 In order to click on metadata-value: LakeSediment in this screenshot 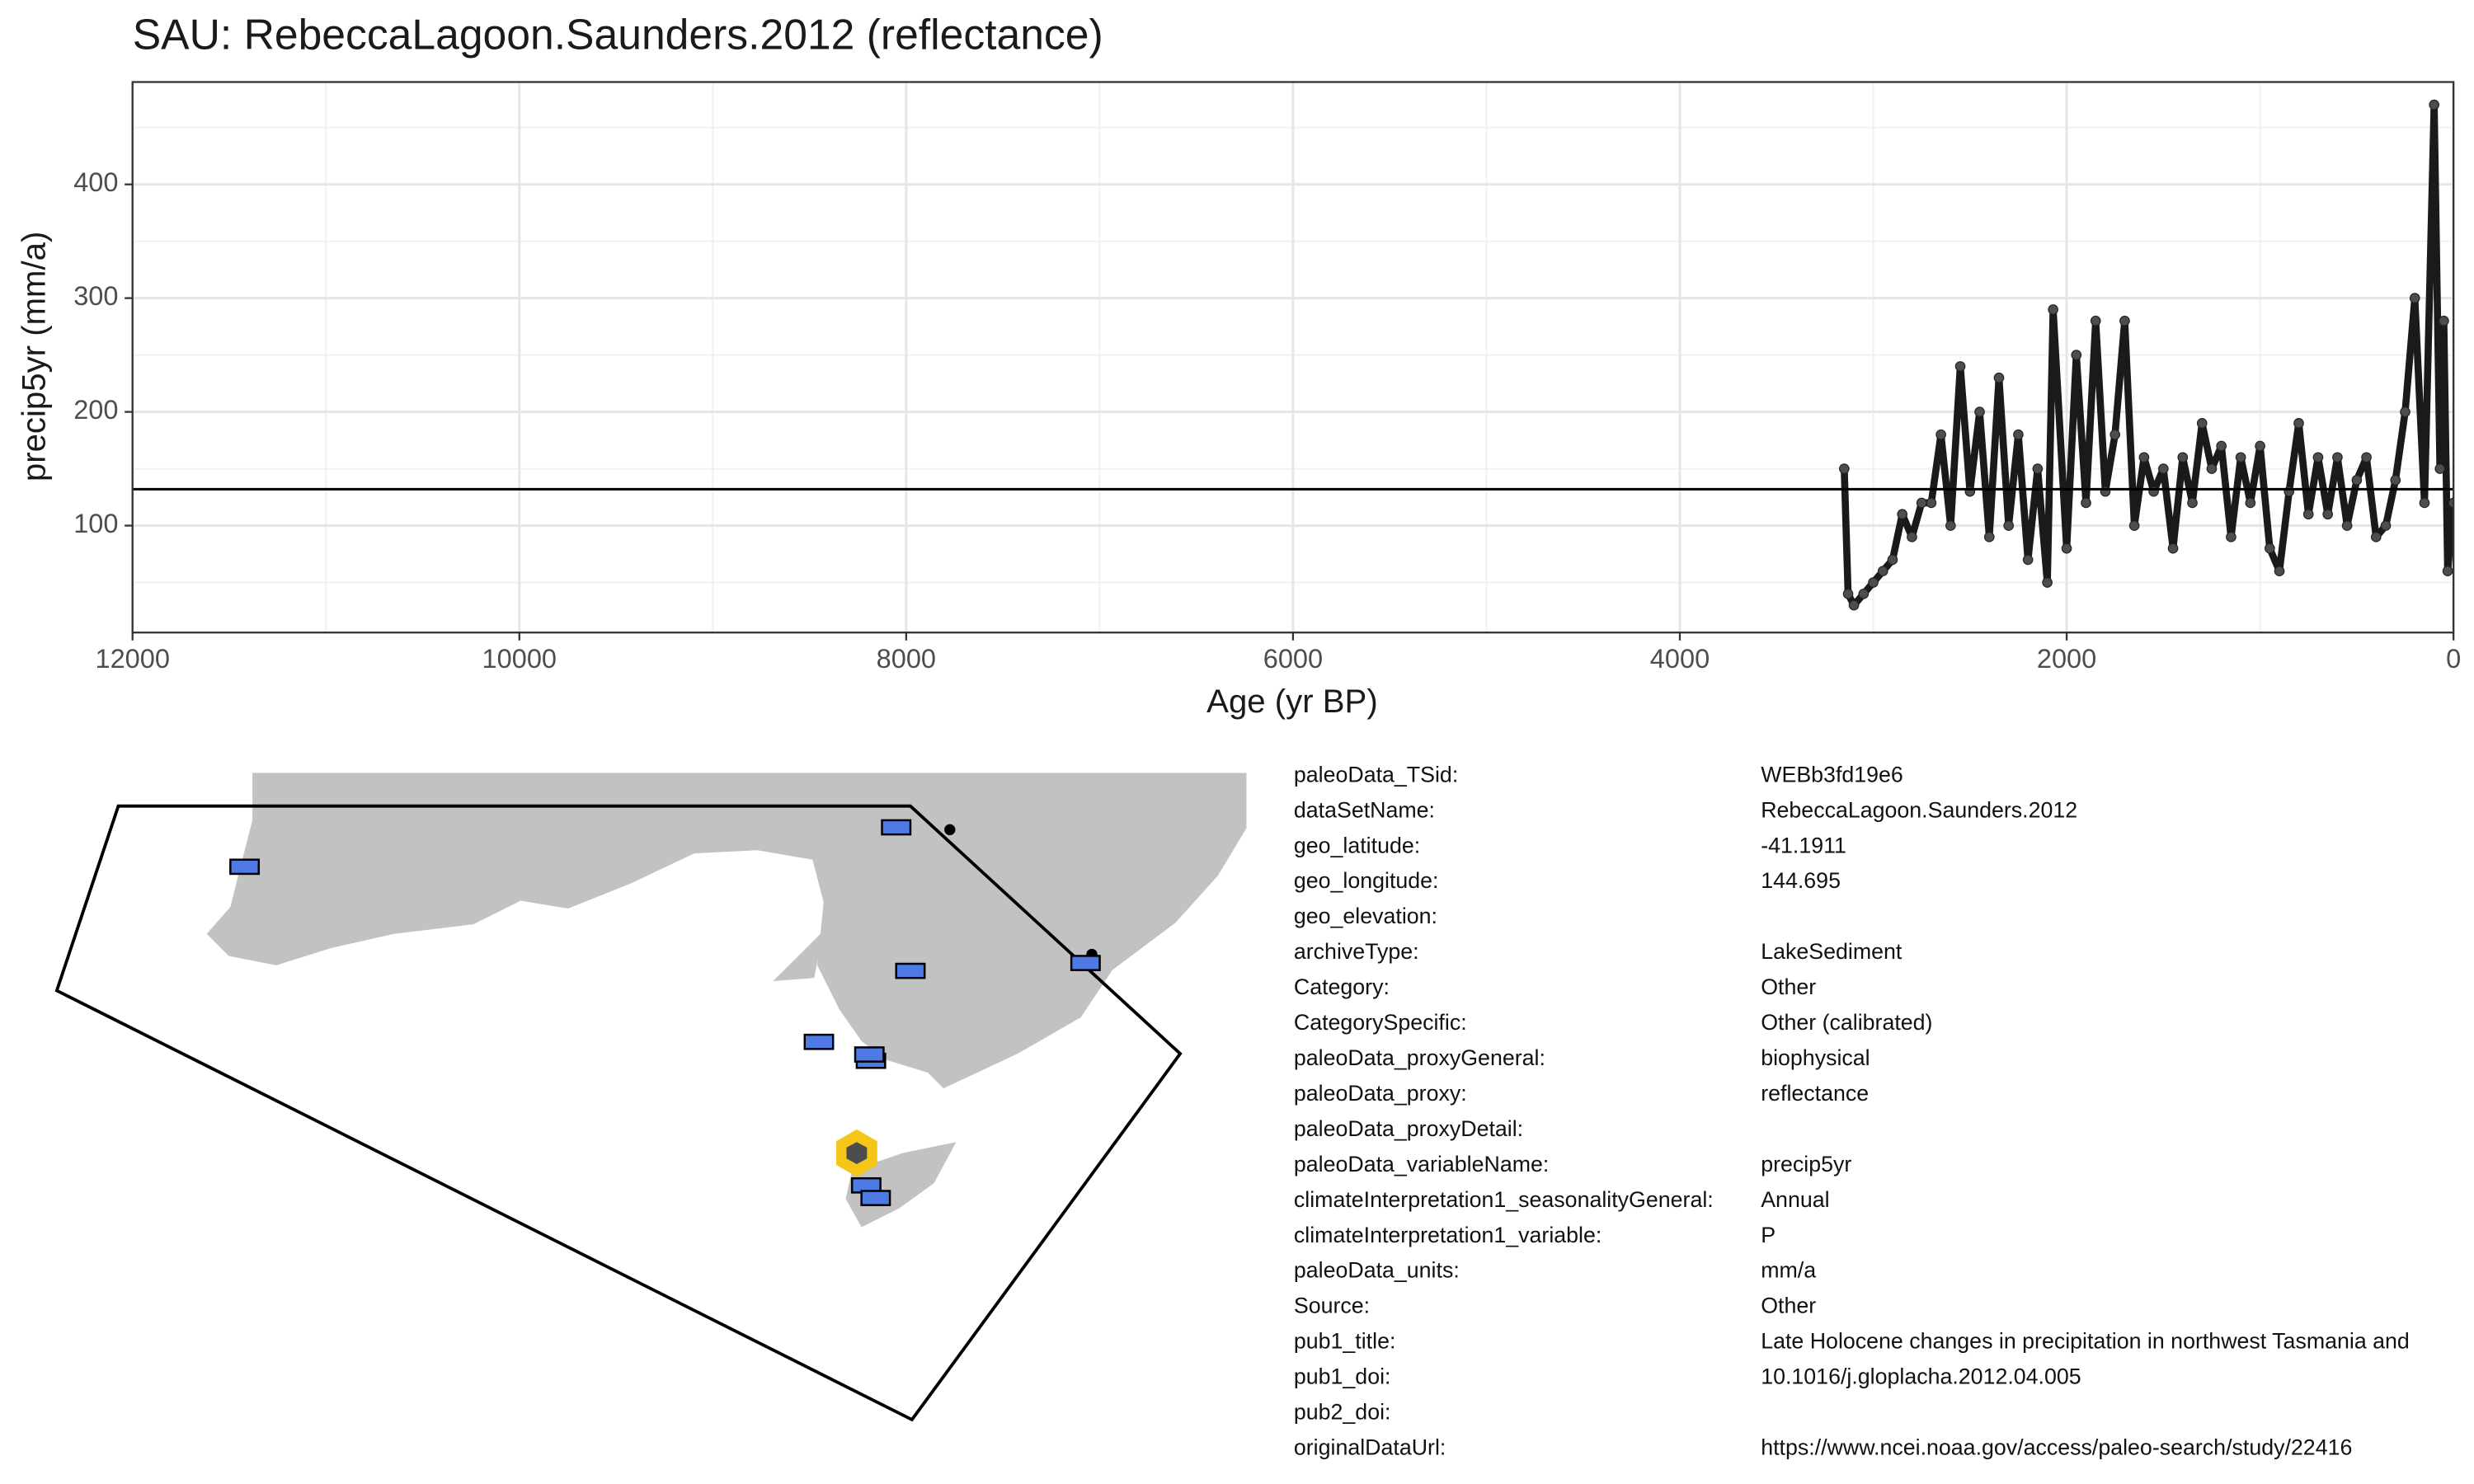, I will do `click(1832, 951)`.